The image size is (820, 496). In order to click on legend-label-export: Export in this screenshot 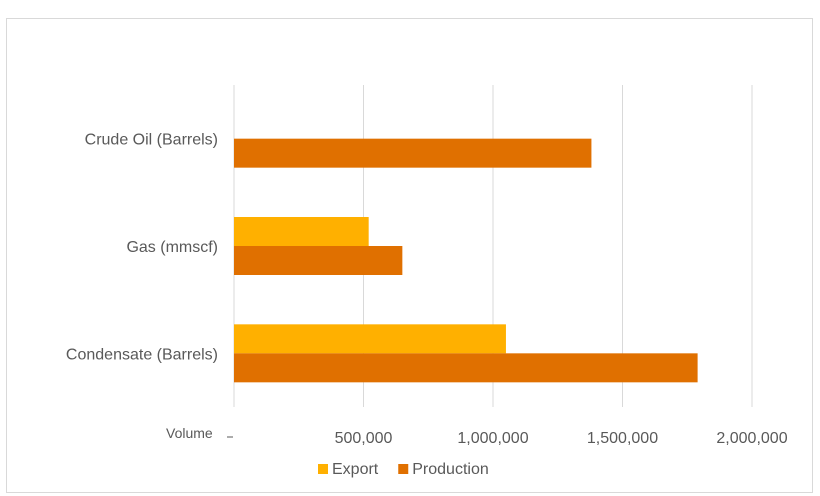, I will do `click(355, 469)`.